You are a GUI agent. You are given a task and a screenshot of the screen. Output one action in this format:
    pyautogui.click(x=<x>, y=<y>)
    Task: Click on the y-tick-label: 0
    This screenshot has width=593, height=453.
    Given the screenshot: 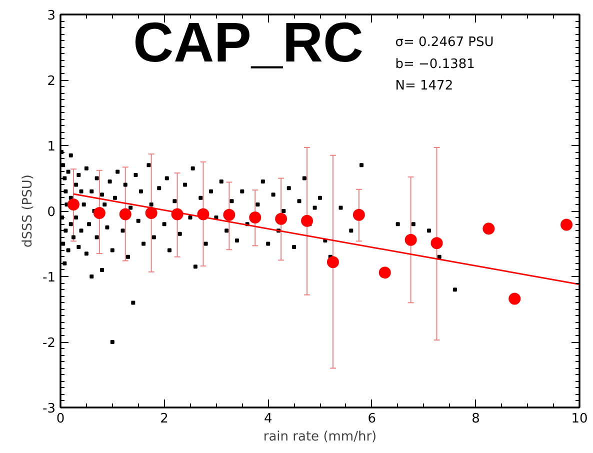 What is the action you would take?
    pyautogui.click(x=51, y=212)
    